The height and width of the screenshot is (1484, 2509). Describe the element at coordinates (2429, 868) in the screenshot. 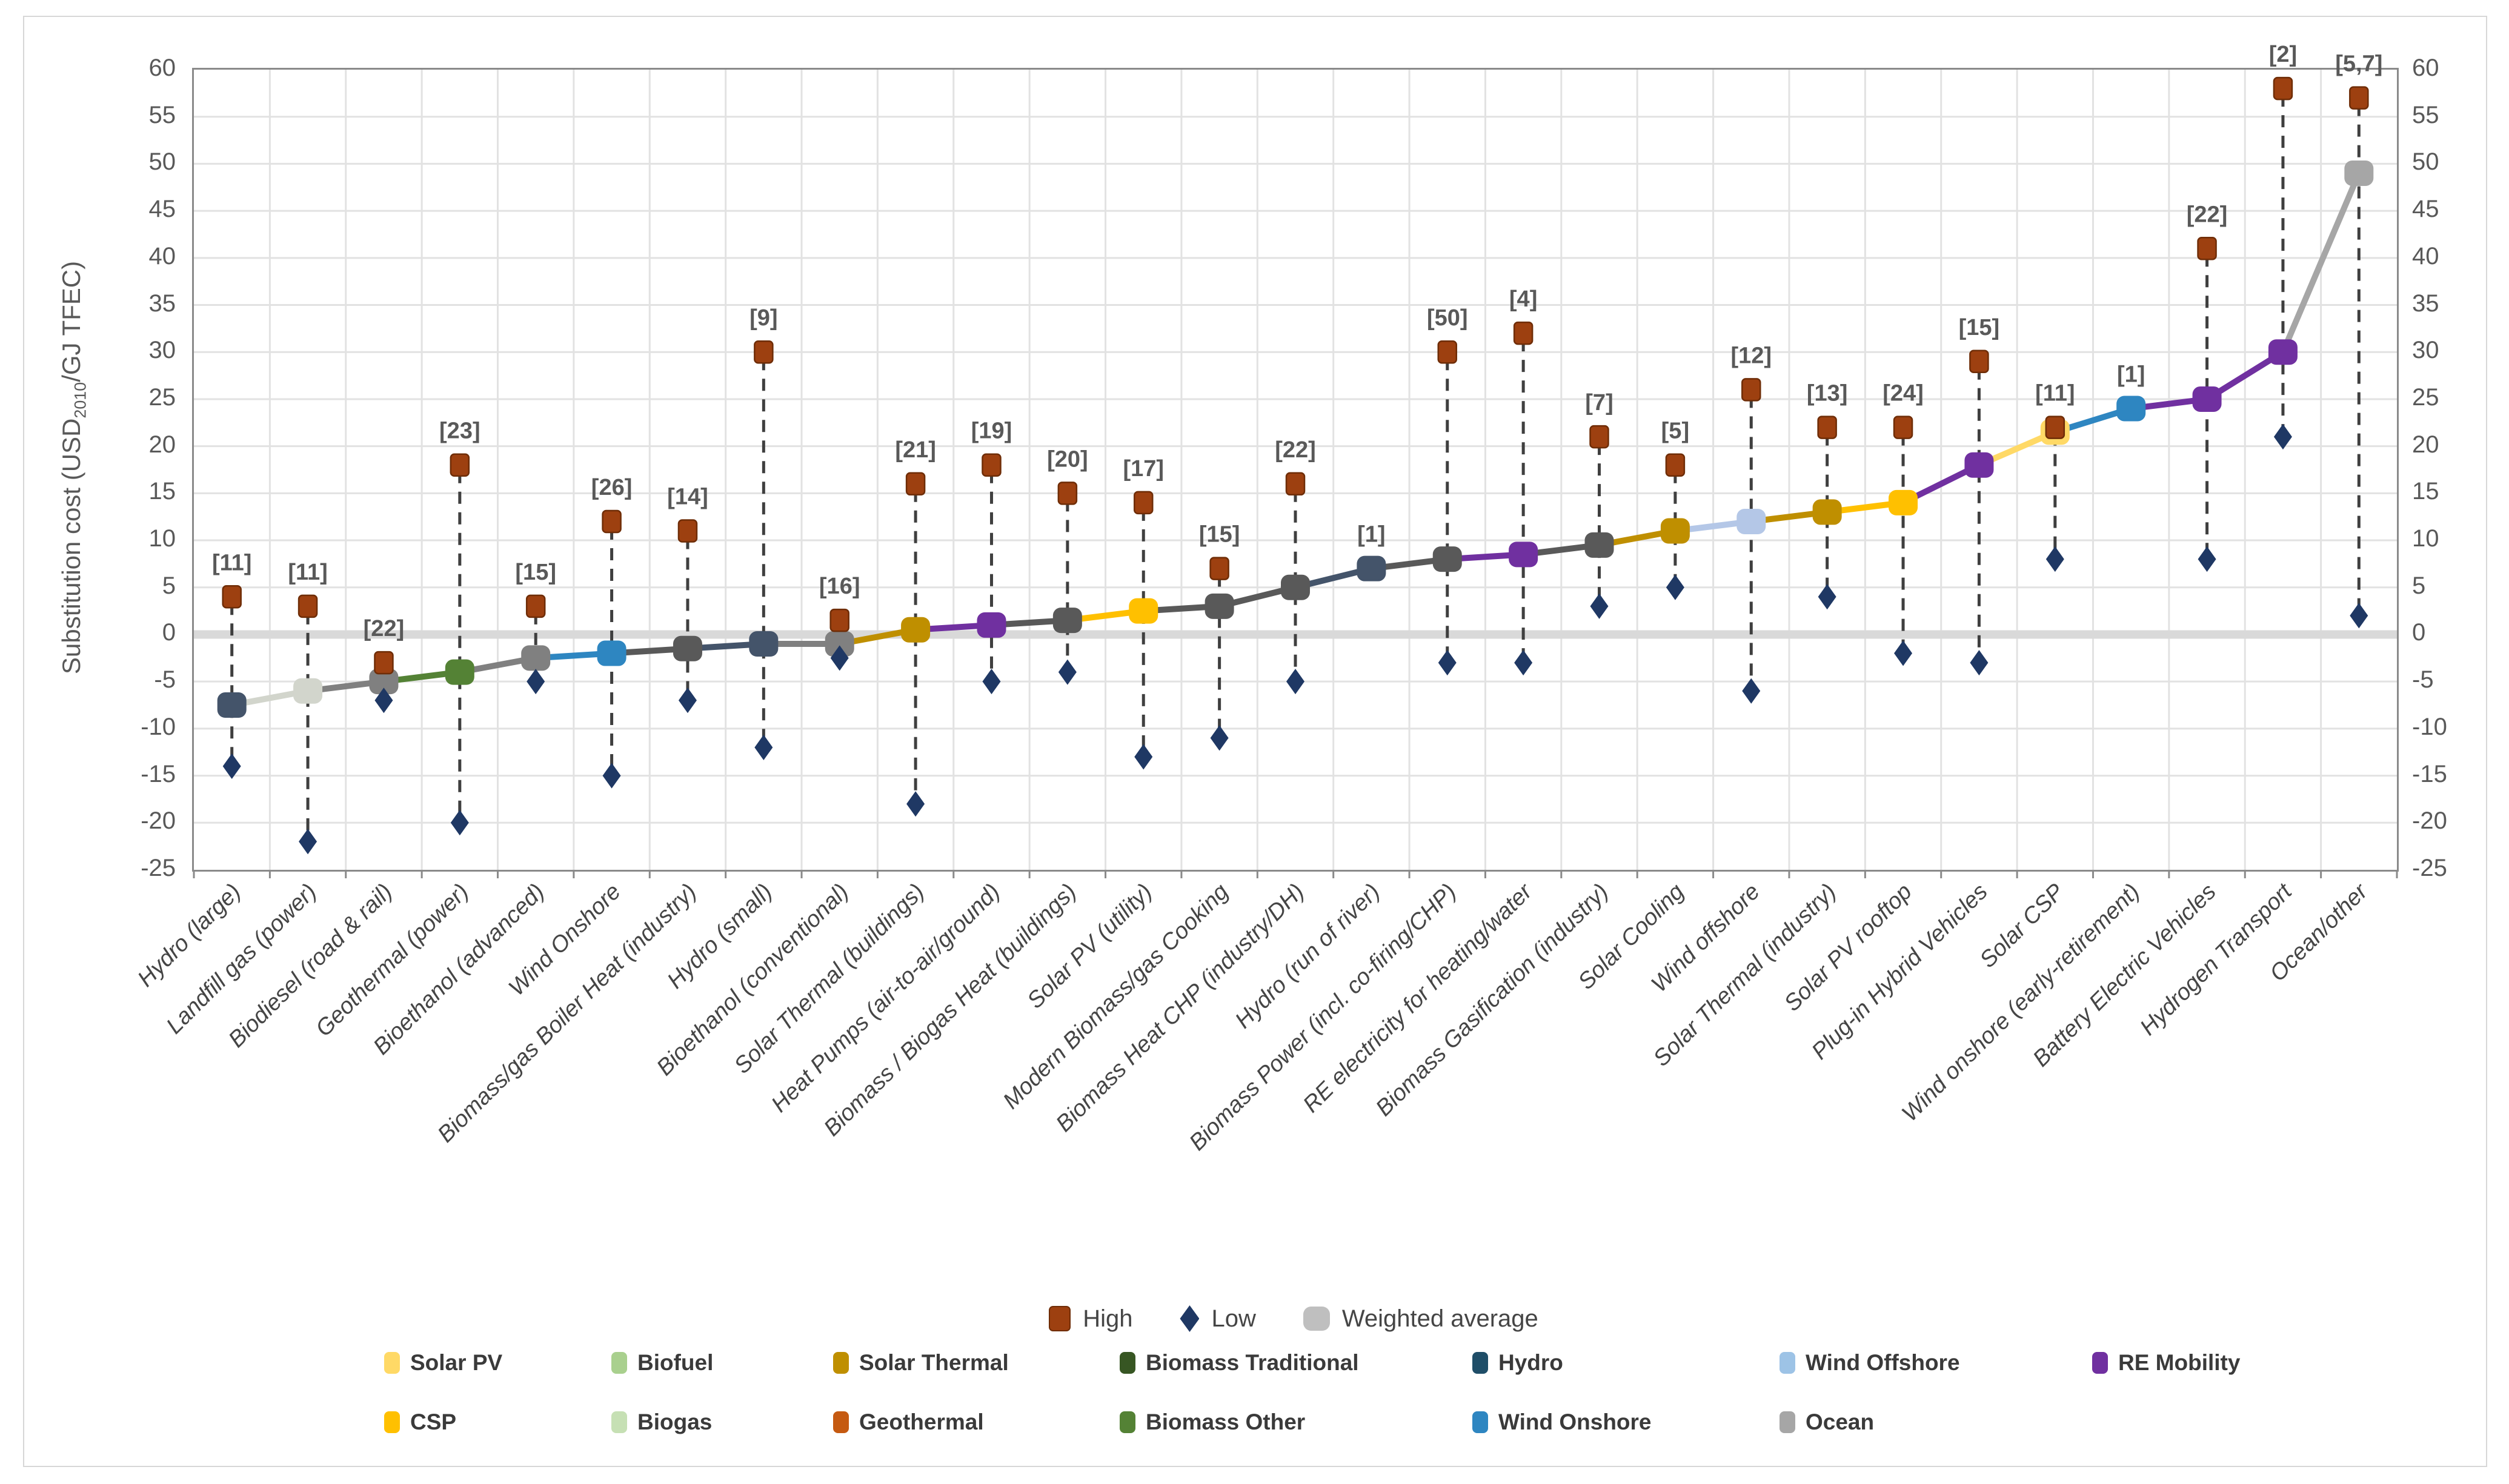

I see `y-tick-label: -25` at that location.